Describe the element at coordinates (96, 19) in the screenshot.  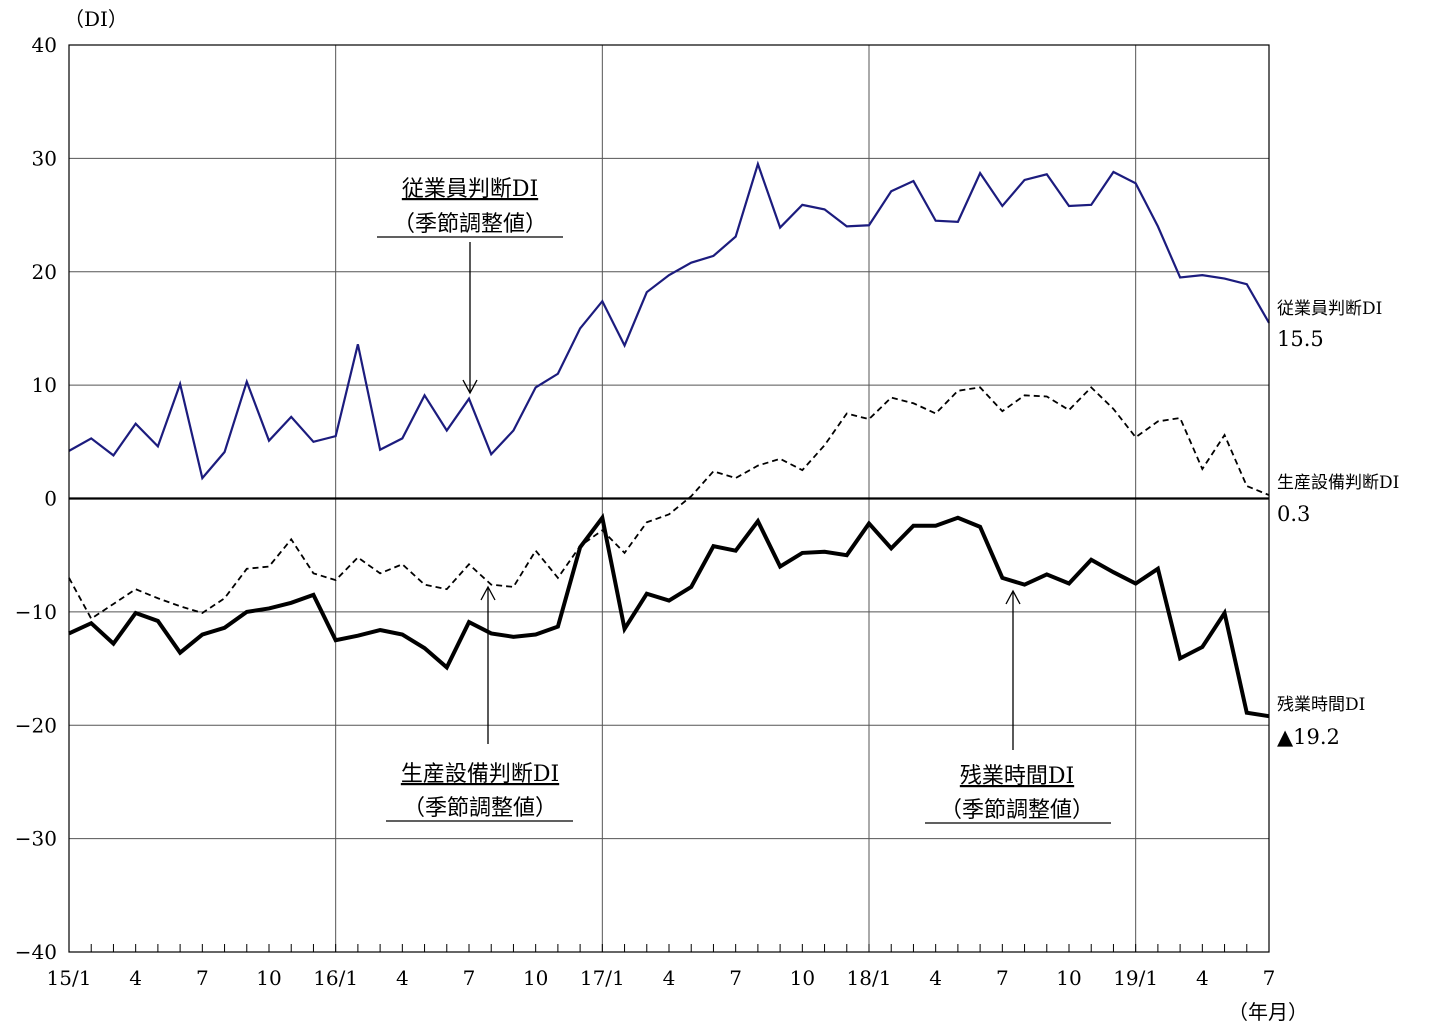
I see `y-unit-label: （DI）` at that location.